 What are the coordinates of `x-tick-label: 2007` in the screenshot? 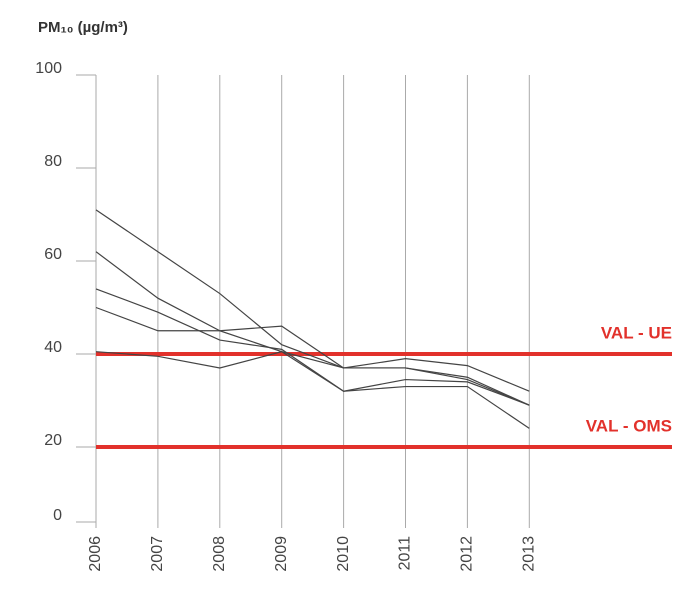 It's located at (157, 554).